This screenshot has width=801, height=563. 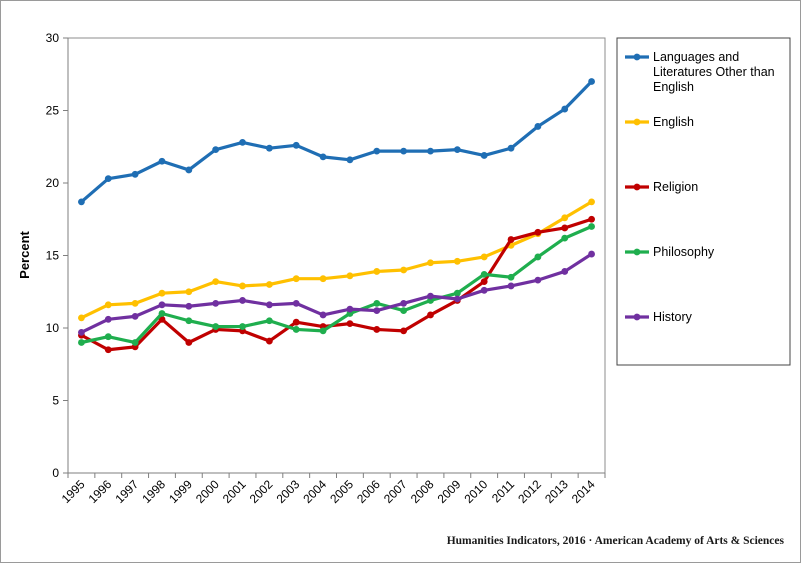 What do you see at coordinates (529, 491) in the screenshot?
I see `x-tick-label: 2012` at bounding box center [529, 491].